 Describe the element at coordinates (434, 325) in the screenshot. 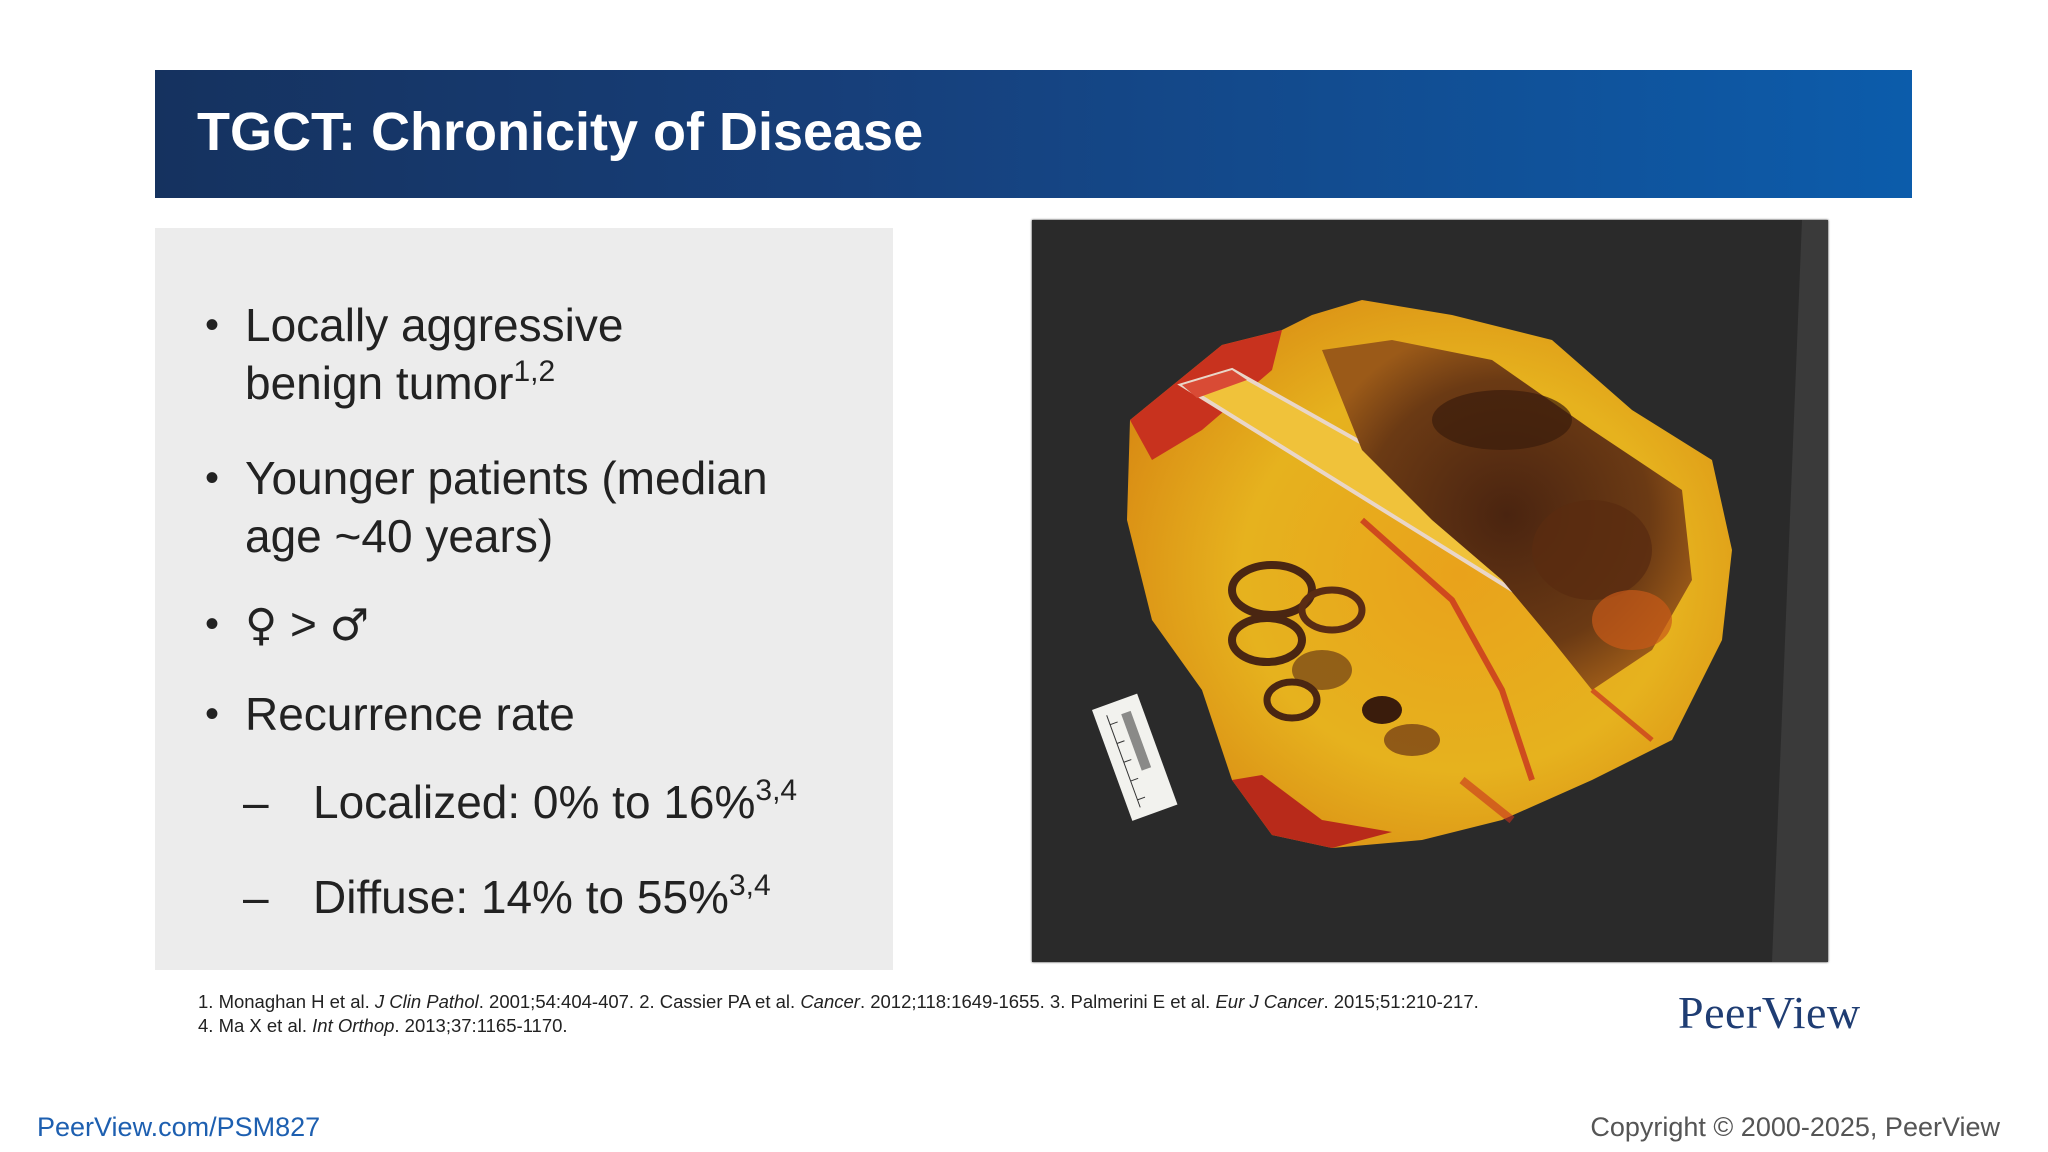

I see `bullet-text: Locally aggressive` at that location.